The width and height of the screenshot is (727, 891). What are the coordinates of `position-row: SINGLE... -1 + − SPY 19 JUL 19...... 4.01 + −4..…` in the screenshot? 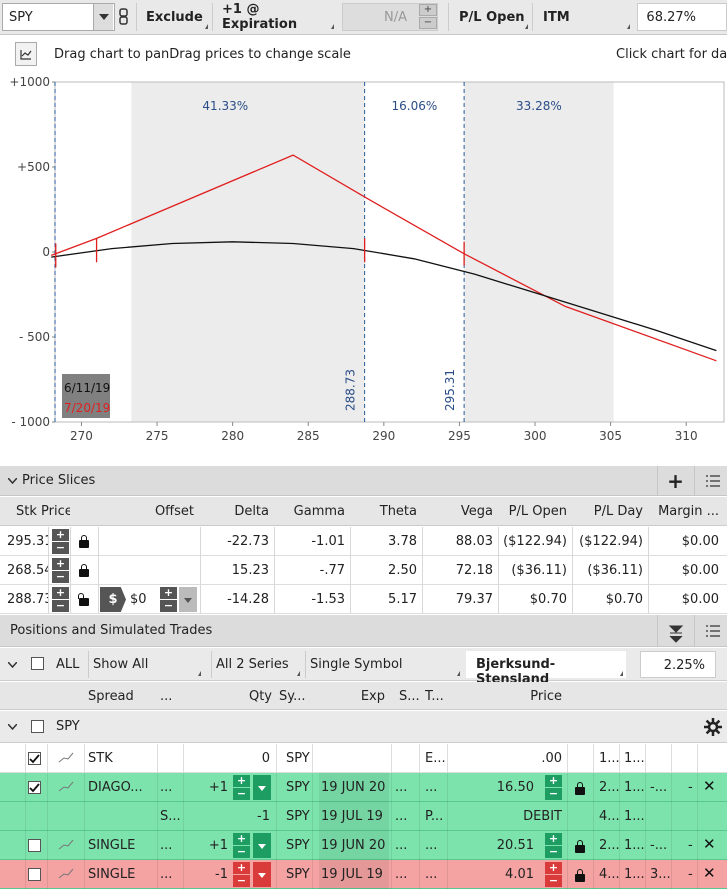 It's located at (363, 874).